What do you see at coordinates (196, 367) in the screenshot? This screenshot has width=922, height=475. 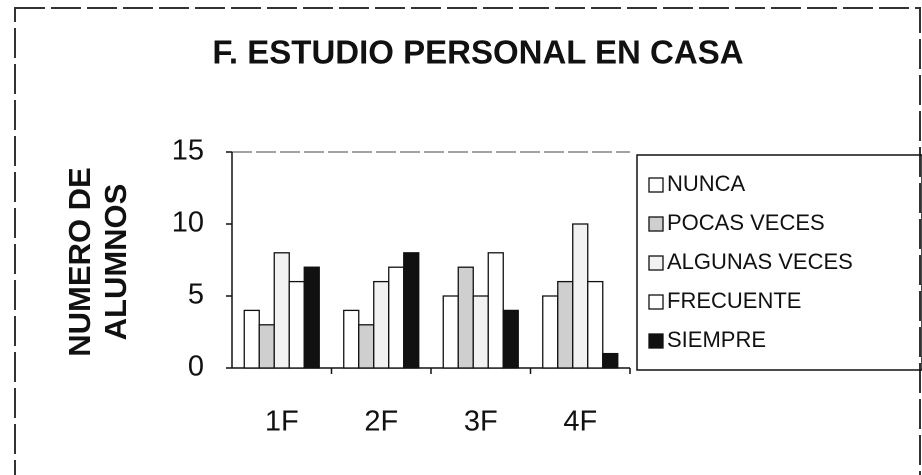 I see `y-tick-label: 0` at bounding box center [196, 367].